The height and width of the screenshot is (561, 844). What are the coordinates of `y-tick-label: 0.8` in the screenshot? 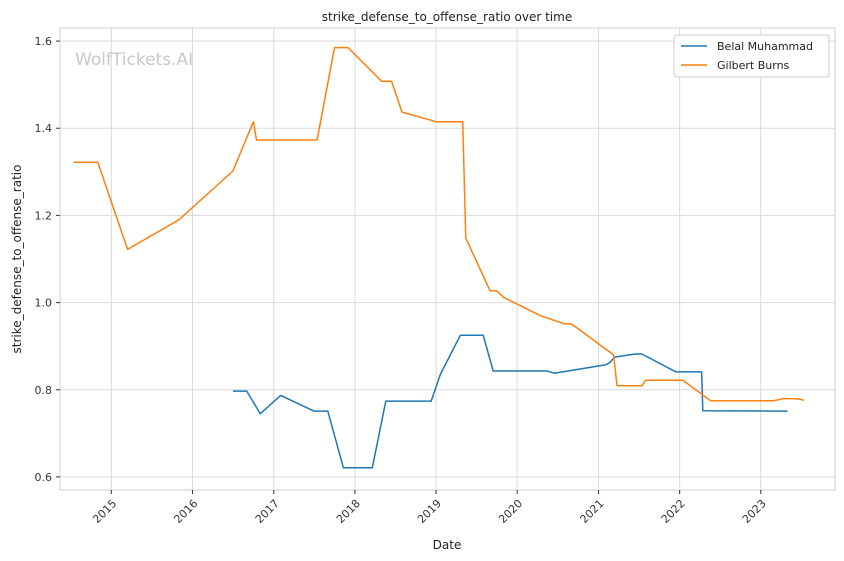 It's located at (44, 390).